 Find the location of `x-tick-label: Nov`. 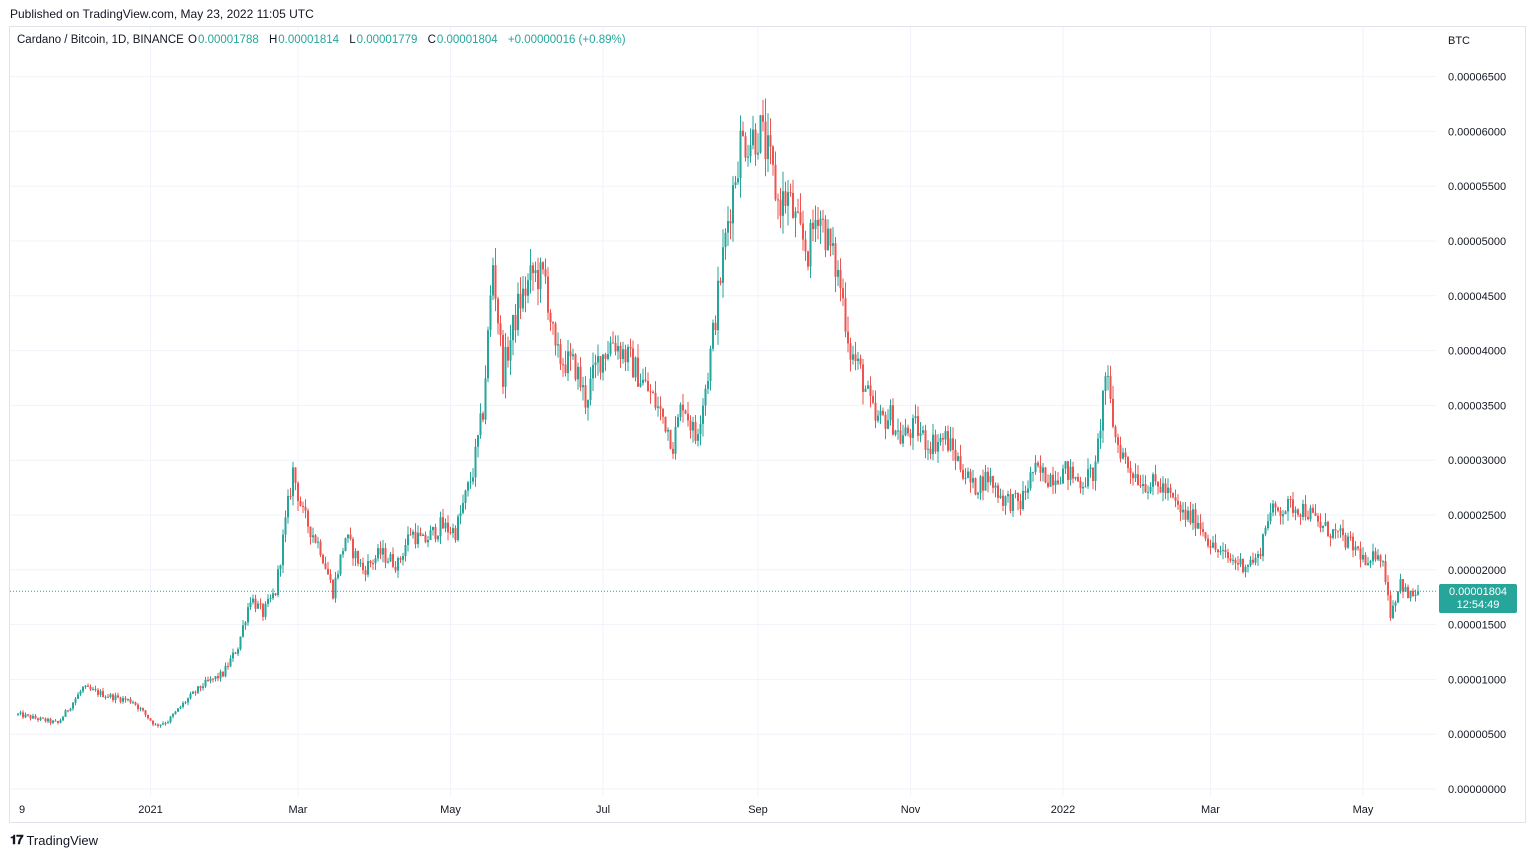

x-tick-label: Nov is located at coordinates (911, 810).